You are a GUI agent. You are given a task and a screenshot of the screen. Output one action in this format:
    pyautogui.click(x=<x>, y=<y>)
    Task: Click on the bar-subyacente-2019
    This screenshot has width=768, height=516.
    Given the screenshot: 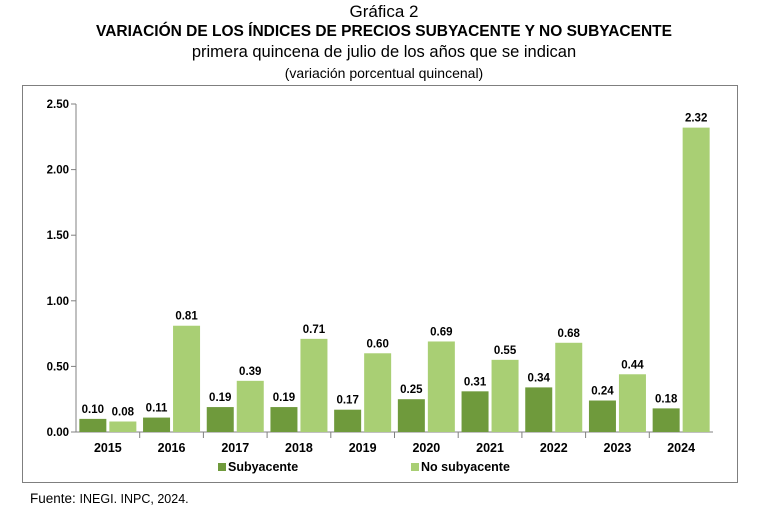 What is the action you would take?
    pyautogui.click(x=348, y=420)
    